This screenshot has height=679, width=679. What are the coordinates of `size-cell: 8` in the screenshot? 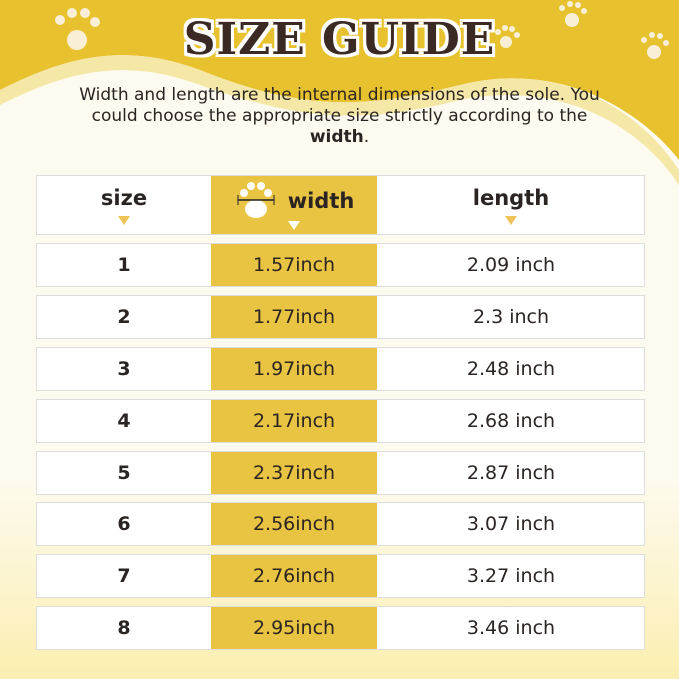 It's located at (124, 628).